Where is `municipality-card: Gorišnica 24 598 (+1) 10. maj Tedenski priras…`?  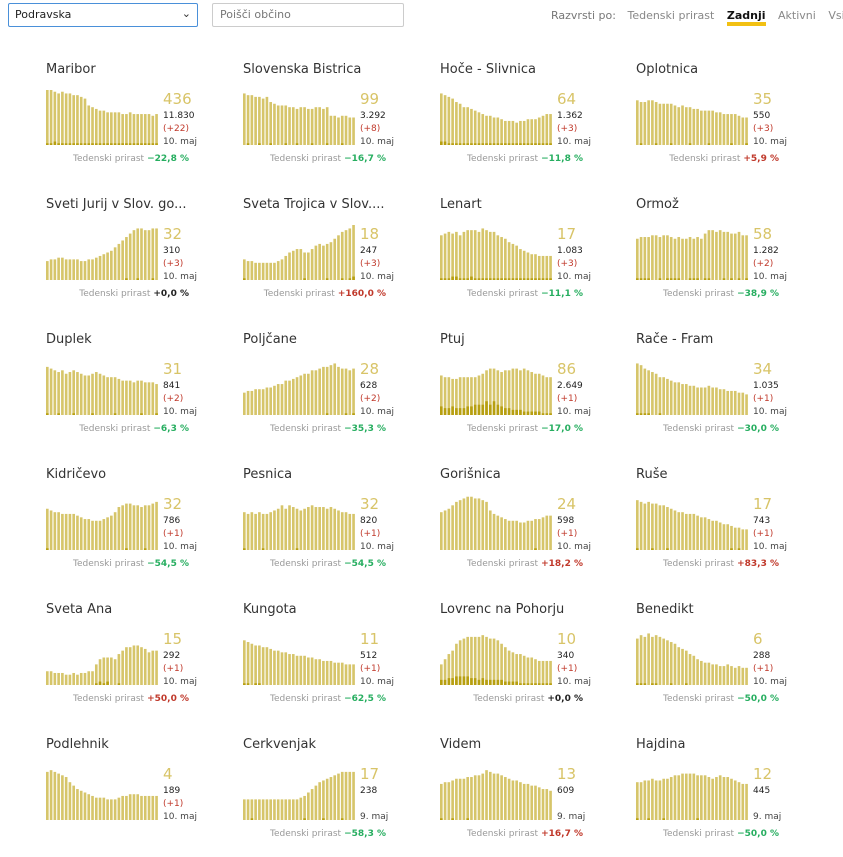 municipality-card: Gorišnica 24 598 (+1) 10. maj Tedenski priras… is located at coordinates (527, 527).